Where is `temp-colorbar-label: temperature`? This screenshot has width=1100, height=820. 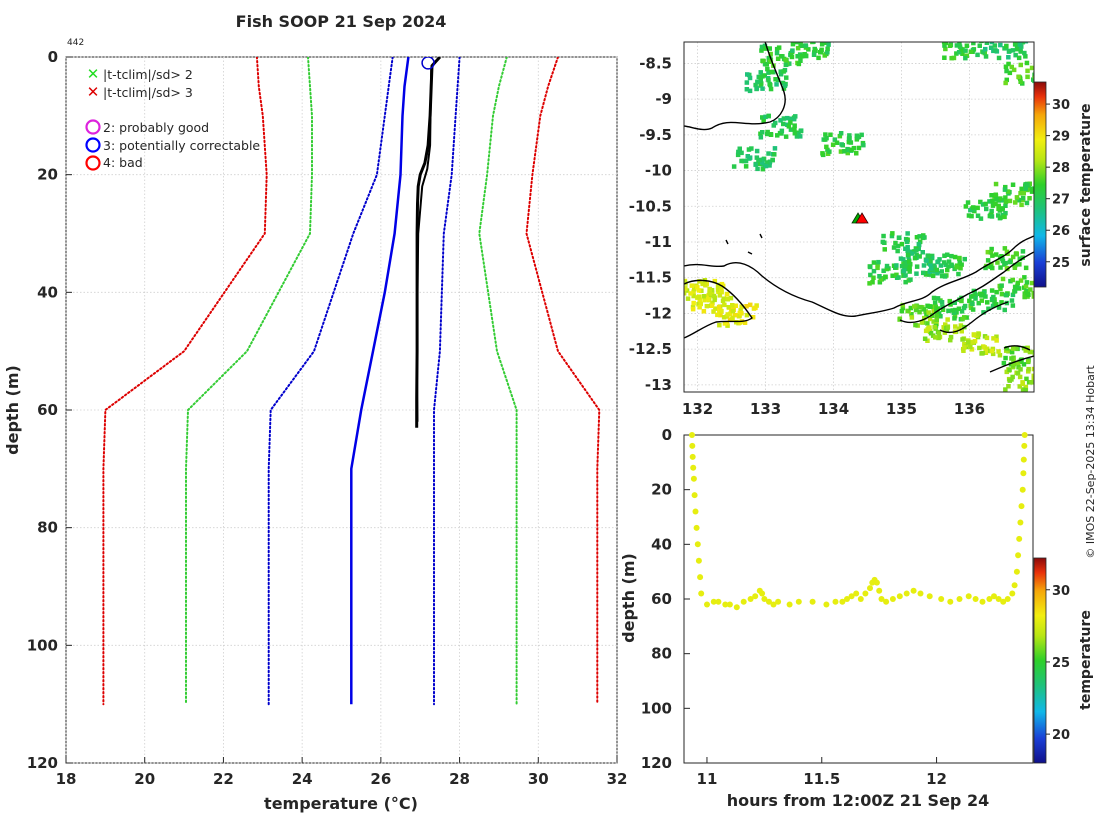 temp-colorbar-label: temperature is located at coordinates (1086, 660).